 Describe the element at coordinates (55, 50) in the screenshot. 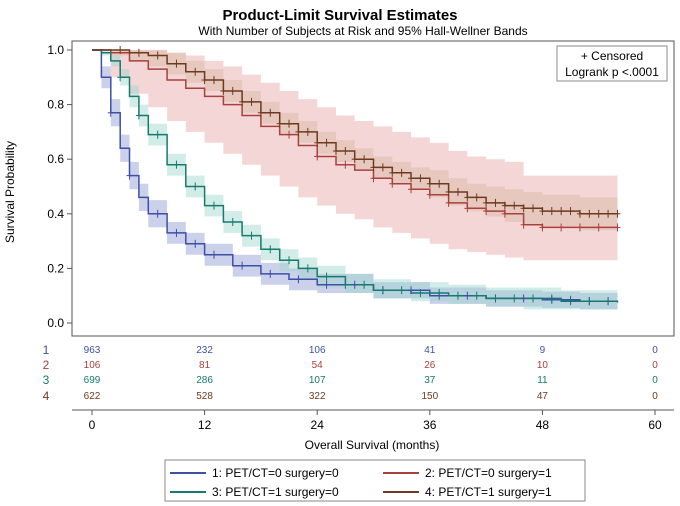

I see `y-tick-label: 1.0` at that location.